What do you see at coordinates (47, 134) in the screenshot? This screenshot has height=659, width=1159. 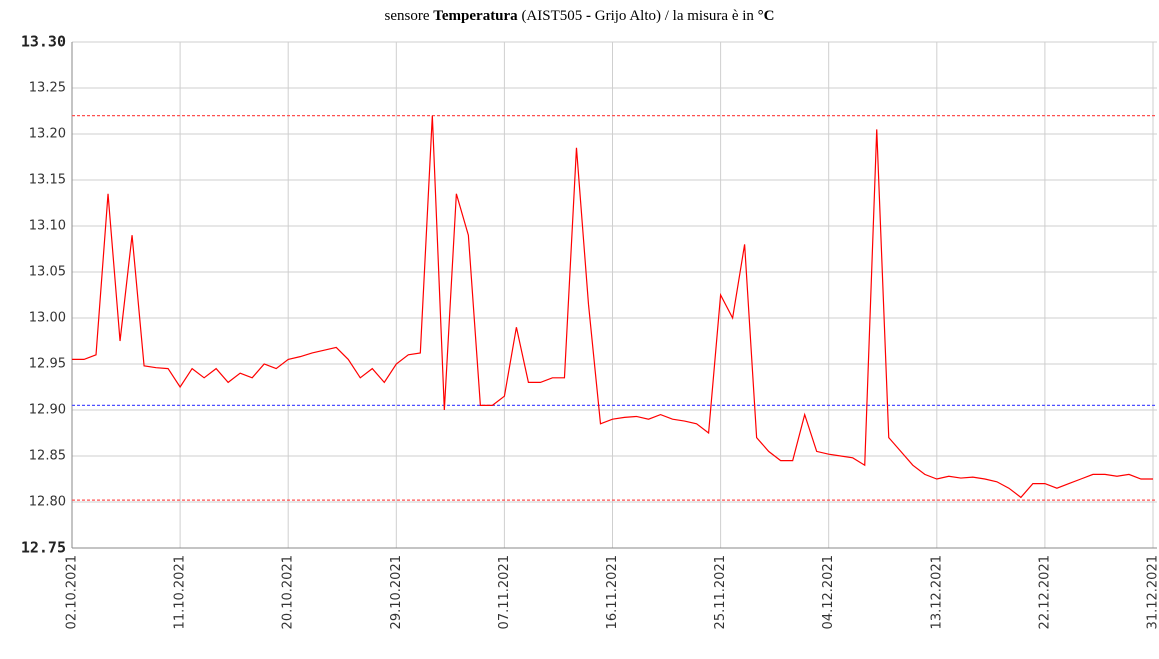 I see `y-tick-label: 13.20` at bounding box center [47, 134].